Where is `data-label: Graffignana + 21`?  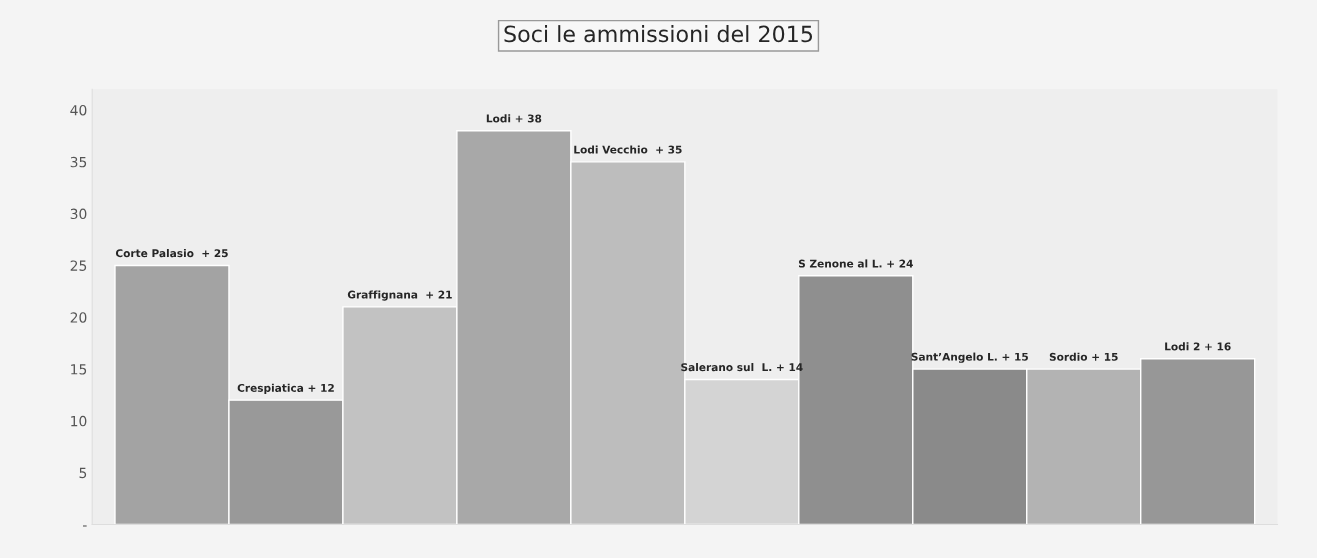
data-label: Graffignana + 21 is located at coordinates (399, 295).